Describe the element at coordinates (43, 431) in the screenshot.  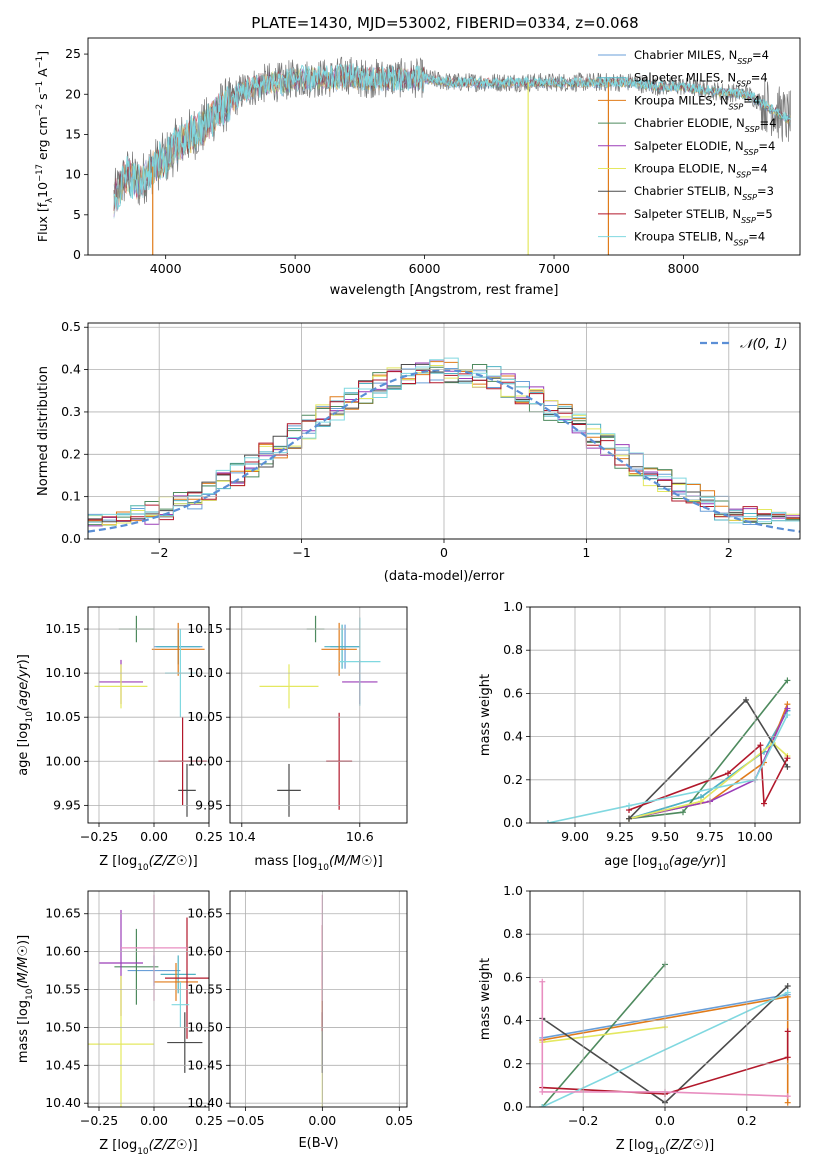
I see `y-axis-label: Normed distribution` at that location.